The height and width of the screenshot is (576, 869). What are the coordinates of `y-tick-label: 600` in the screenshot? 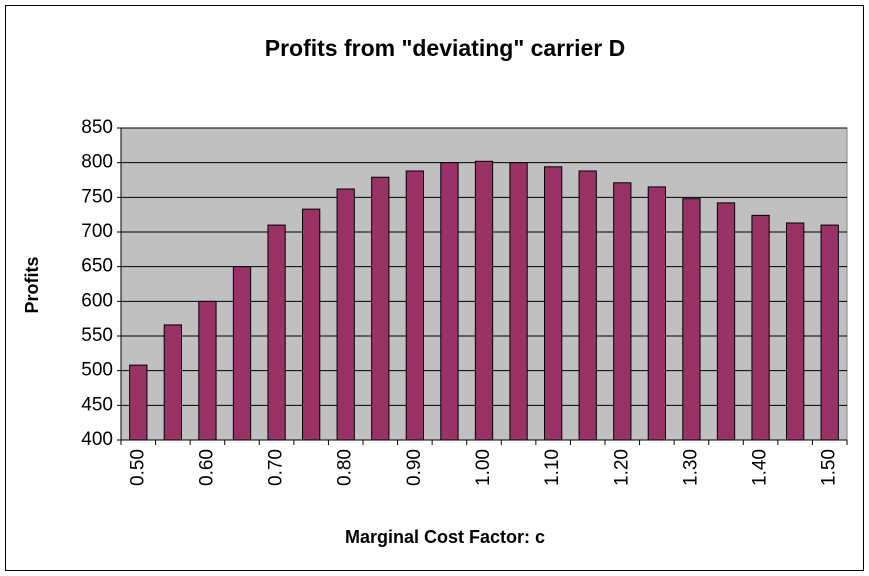 It's located at (97, 300).